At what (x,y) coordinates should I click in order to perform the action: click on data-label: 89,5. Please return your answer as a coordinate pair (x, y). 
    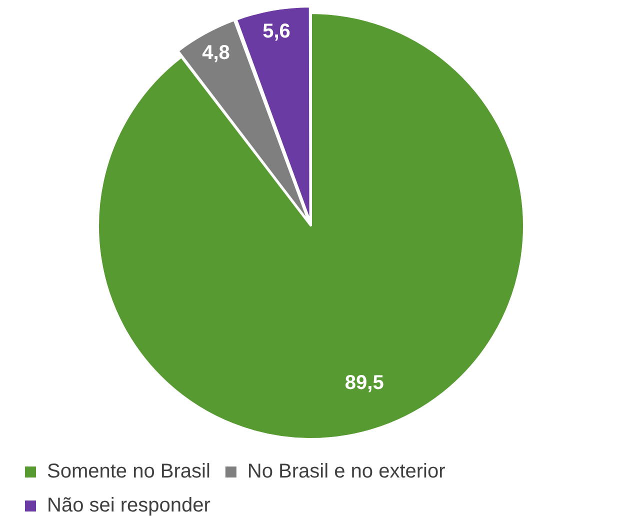
    Looking at the image, I should click on (364, 383).